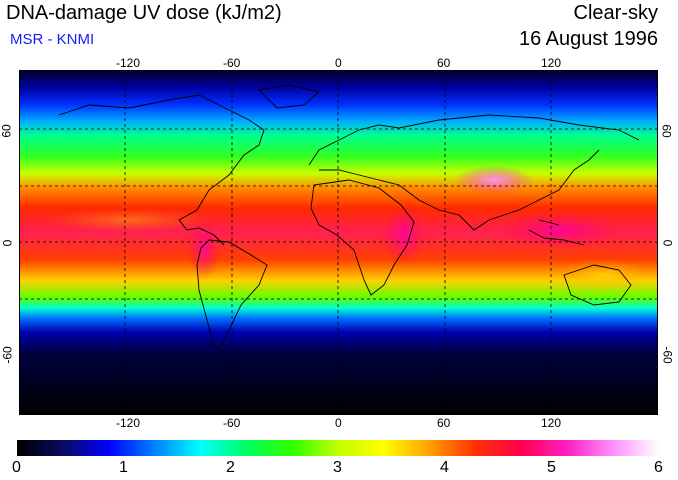 This screenshot has width=678, height=480. What do you see at coordinates (16, 467) in the screenshot?
I see `scale-label: 0` at bounding box center [16, 467].